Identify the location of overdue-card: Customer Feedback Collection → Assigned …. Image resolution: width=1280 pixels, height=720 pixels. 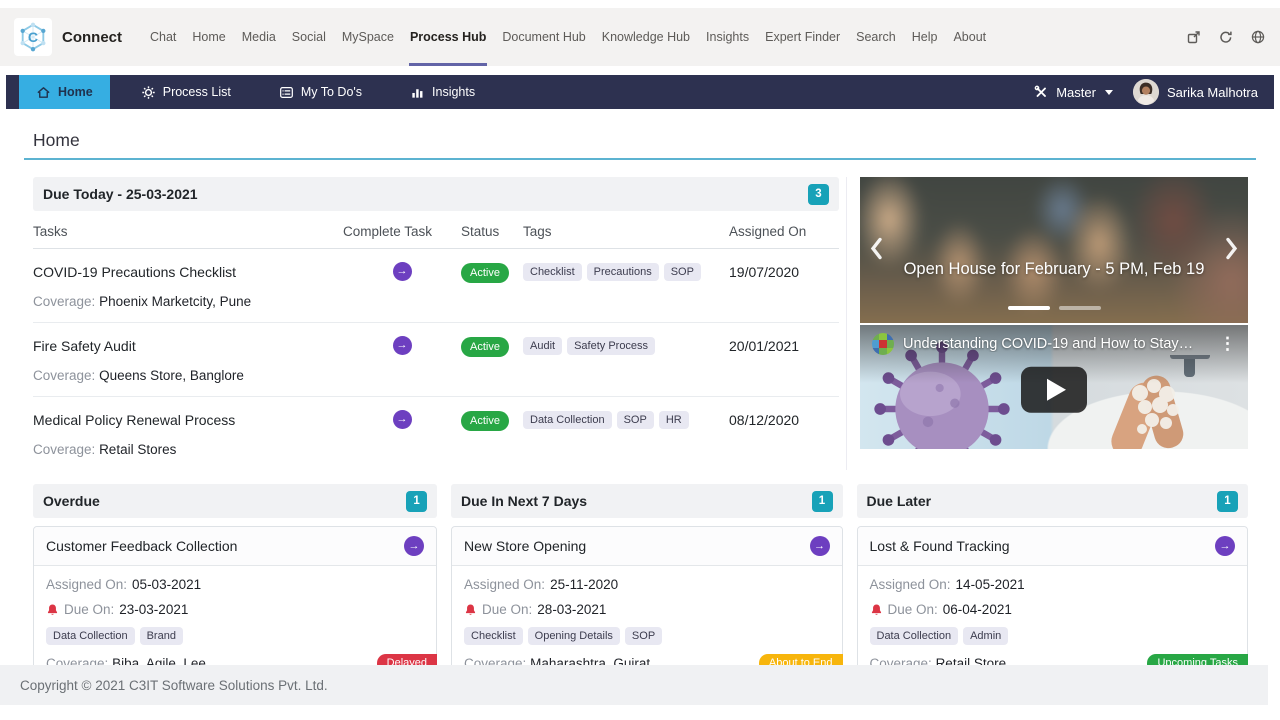
(235, 606).